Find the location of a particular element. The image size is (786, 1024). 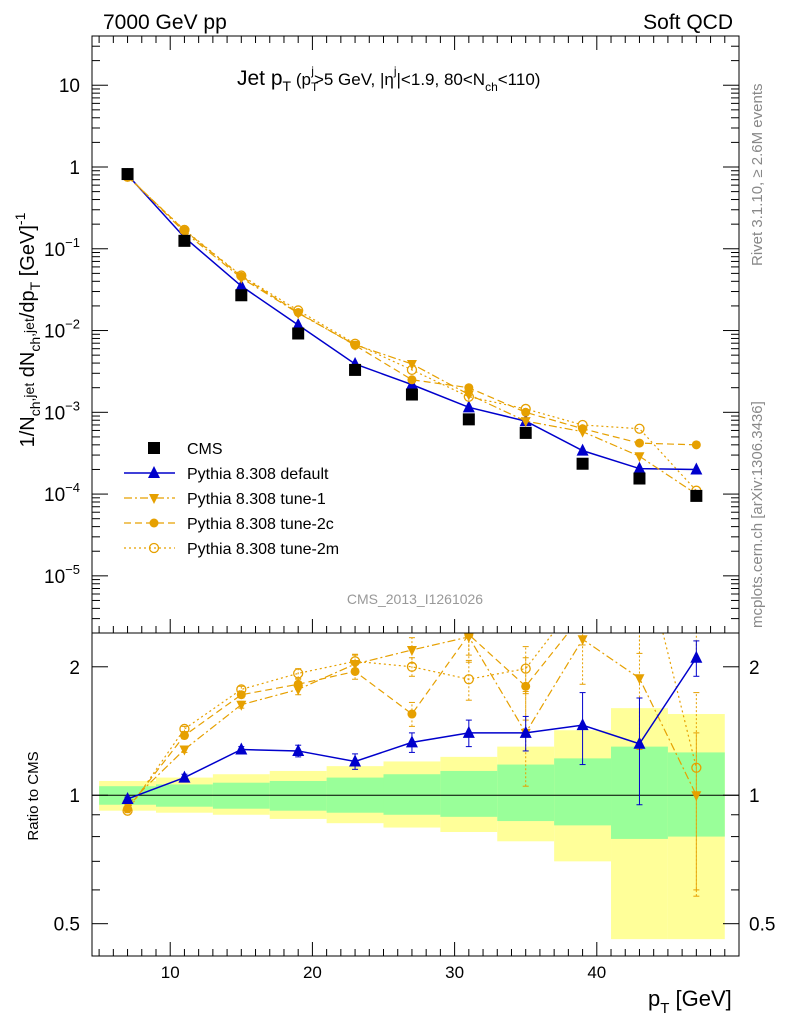

title-nch-sub: ch is located at coordinates (491, 87).